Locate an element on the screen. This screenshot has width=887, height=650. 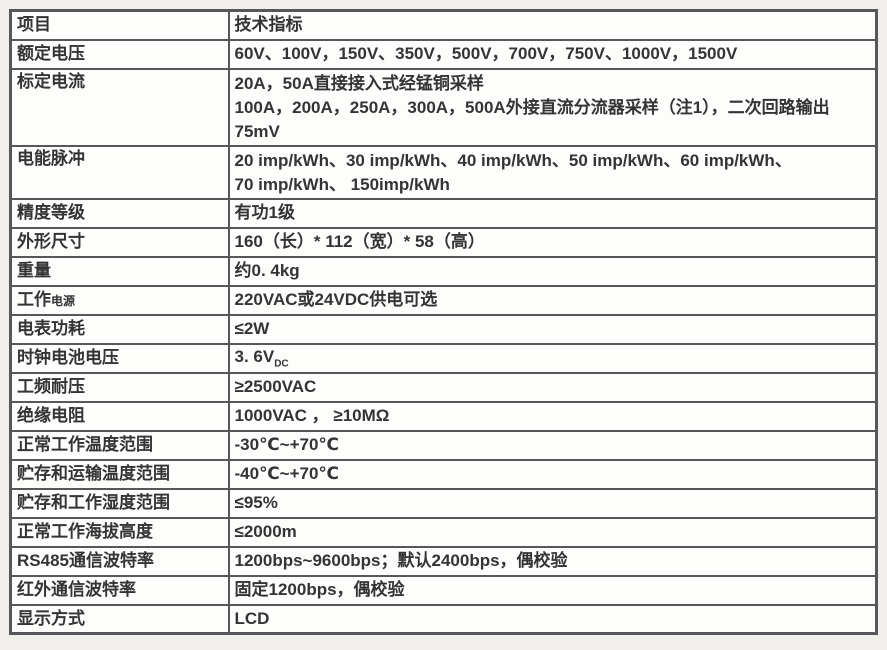
row-label: 标定电流 is located at coordinates (119, 107).